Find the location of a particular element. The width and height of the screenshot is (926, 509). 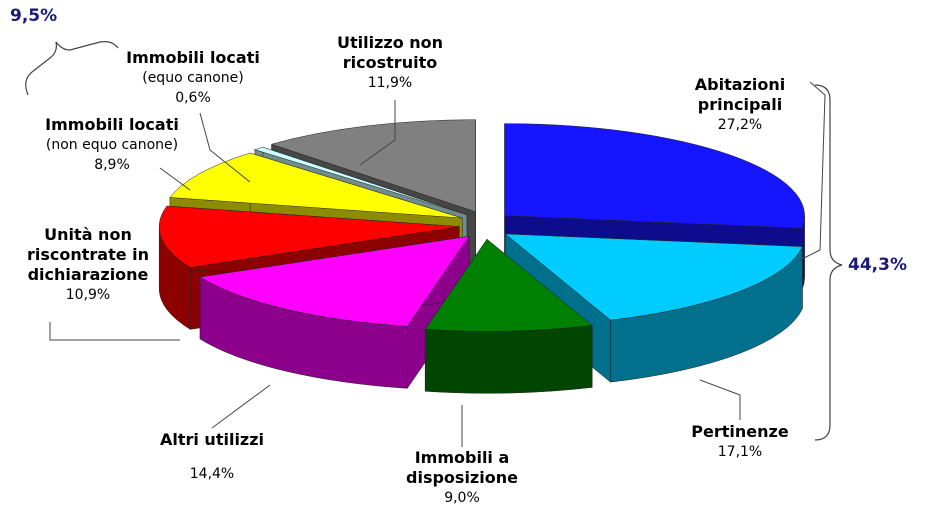

slice-label: Immobili a disposizione 9,0% is located at coordinates (462, 478).